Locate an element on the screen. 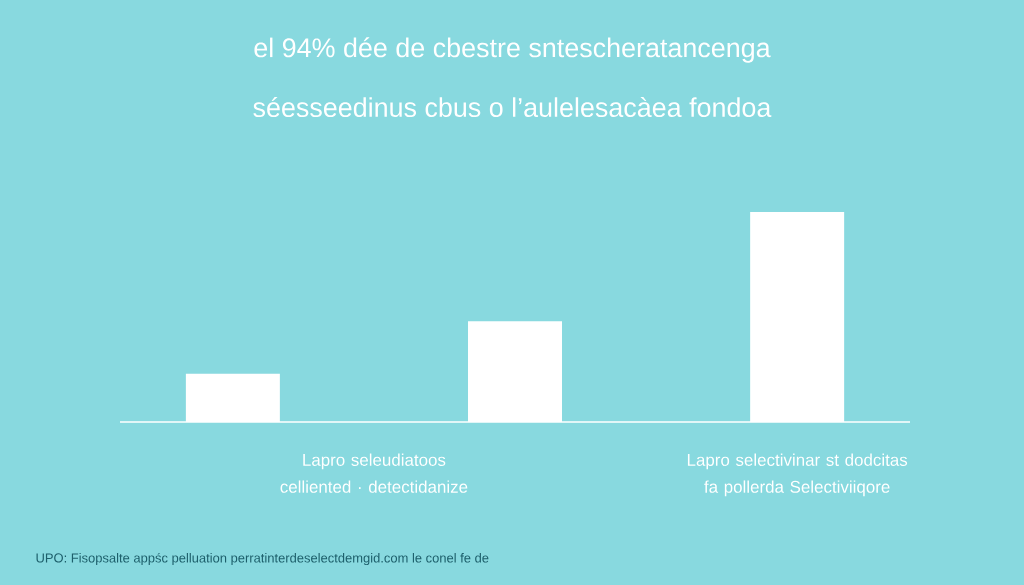 Image resolution: width=1024 pixels, height=585 pixels. text: Lapro selectivinar st dodcitas fa pollerda Selectiviiqore is located at coordinates (797, 475).